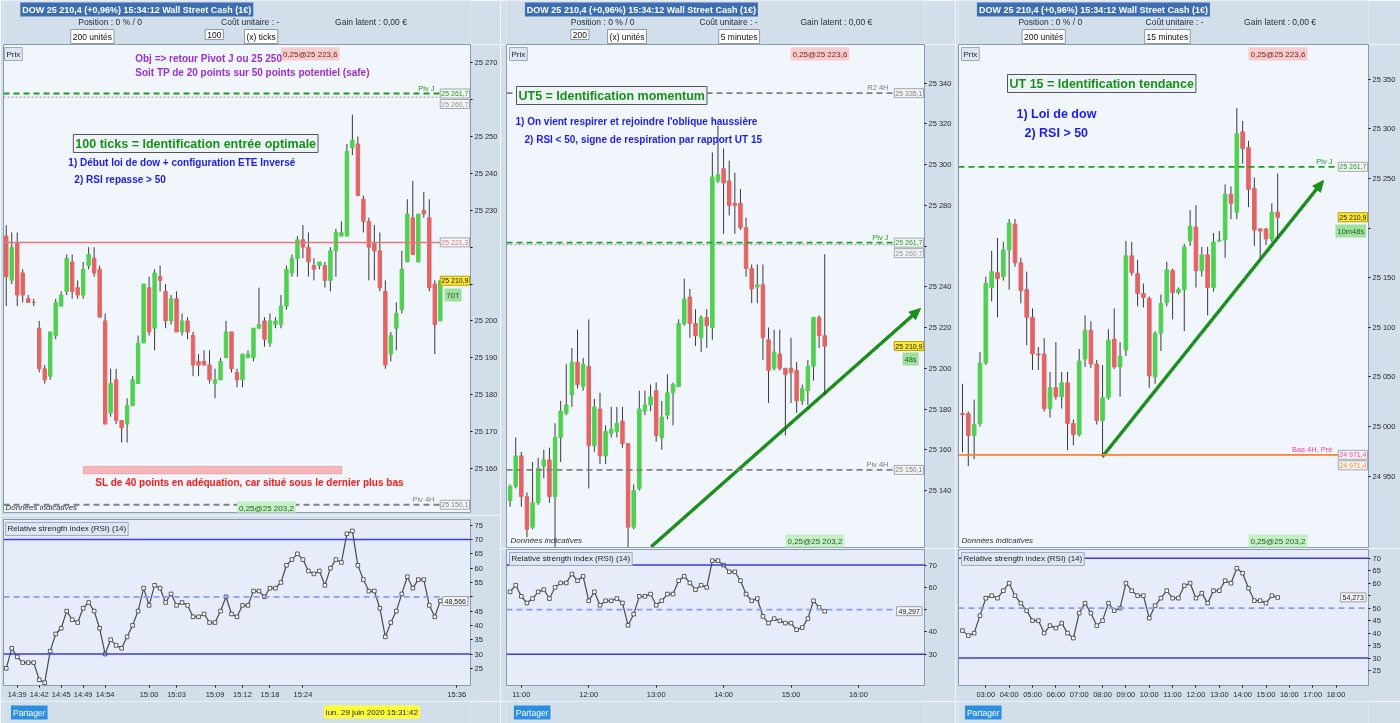  What do you see at coordinates (214, 34) in the screenshot?
I see `text: 100` at bounding box center [214, 34].